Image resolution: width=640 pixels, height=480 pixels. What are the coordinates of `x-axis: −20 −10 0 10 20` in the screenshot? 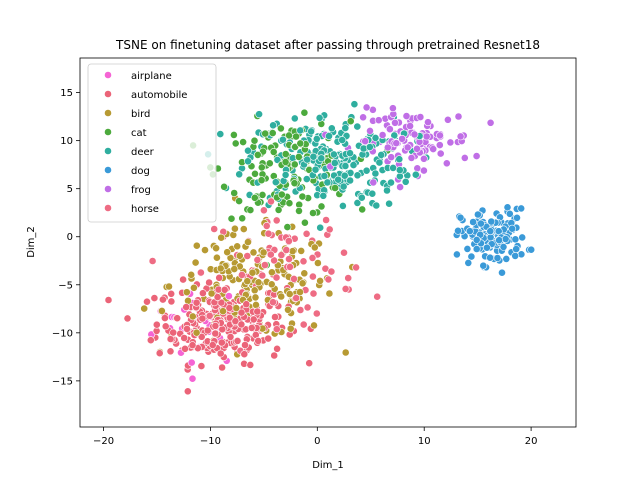 It's located at (315, 437).